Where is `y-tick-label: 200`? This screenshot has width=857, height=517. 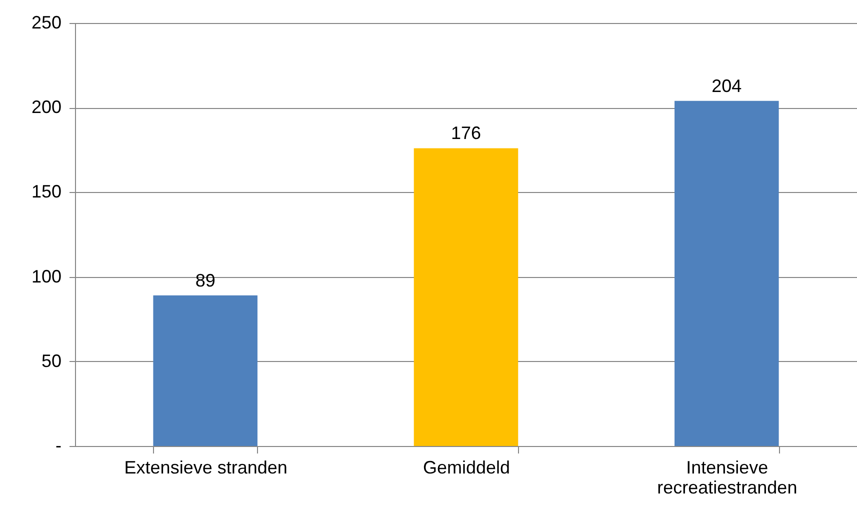
y-tick-label: 200 is located at coordinates (46, 107).